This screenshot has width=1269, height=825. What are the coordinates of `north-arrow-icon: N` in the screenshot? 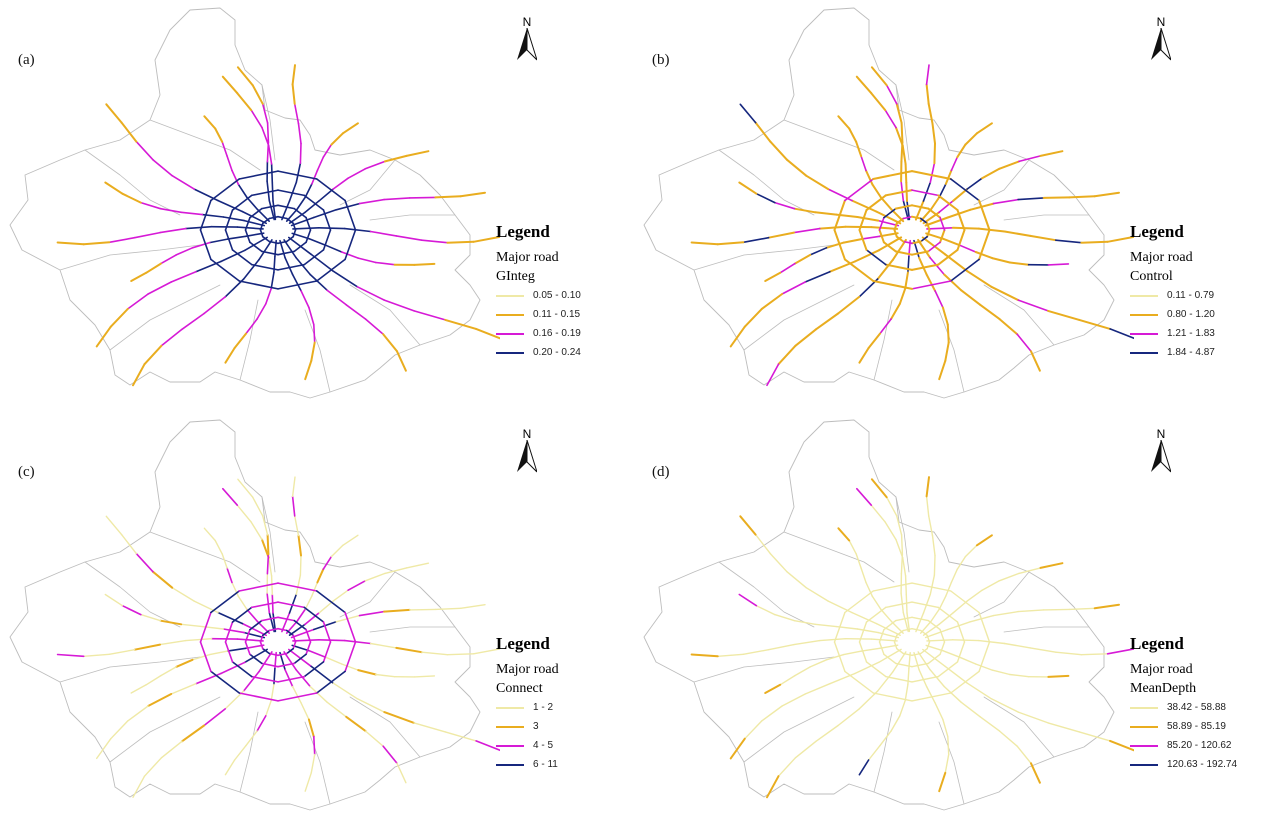 It's located at (527, 41).